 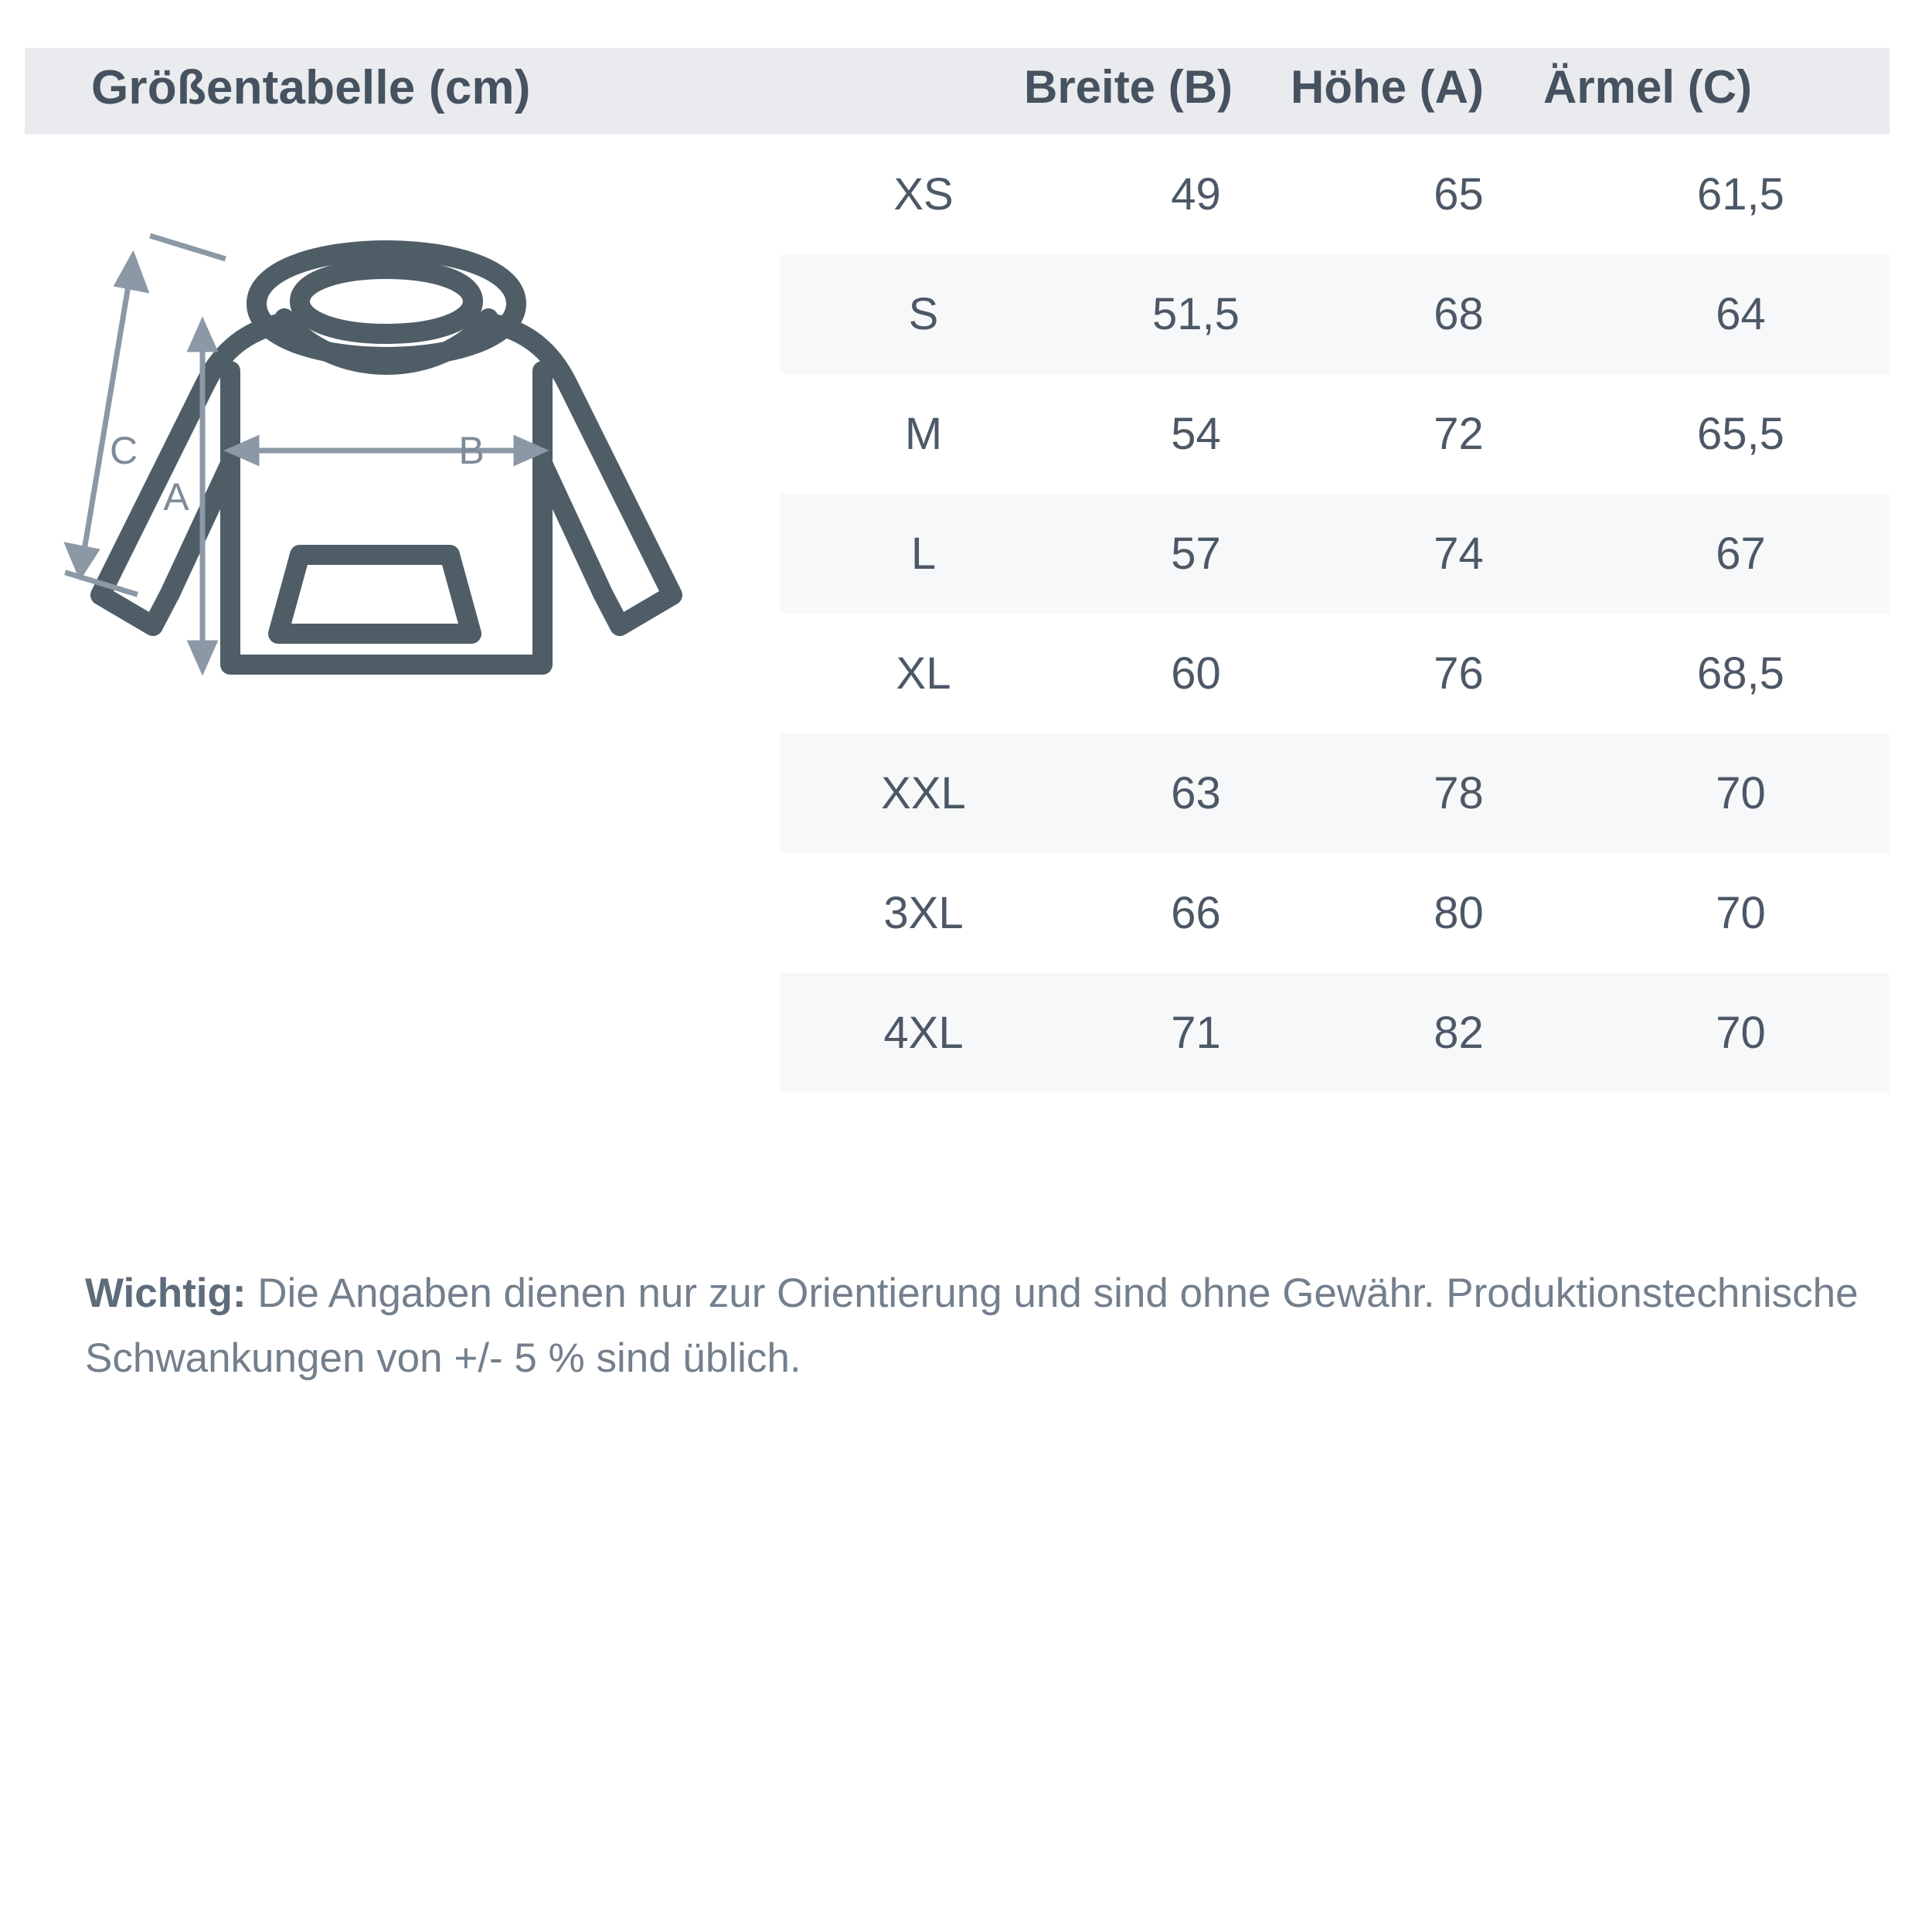 What do you see at coordinates (957, 91) in the screenshot?
I see `header-band` at bounding box center [957, 91].